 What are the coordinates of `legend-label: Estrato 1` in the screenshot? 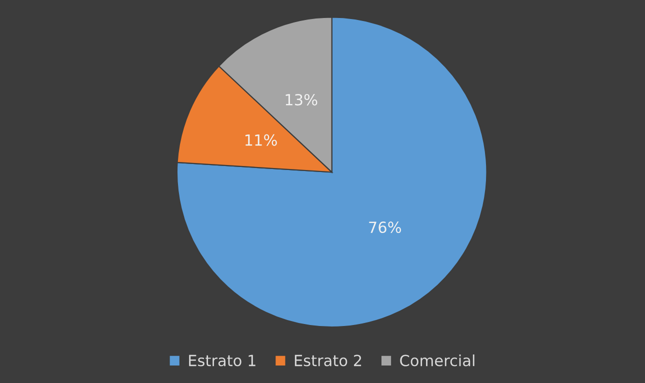 It's located at (222, 360).